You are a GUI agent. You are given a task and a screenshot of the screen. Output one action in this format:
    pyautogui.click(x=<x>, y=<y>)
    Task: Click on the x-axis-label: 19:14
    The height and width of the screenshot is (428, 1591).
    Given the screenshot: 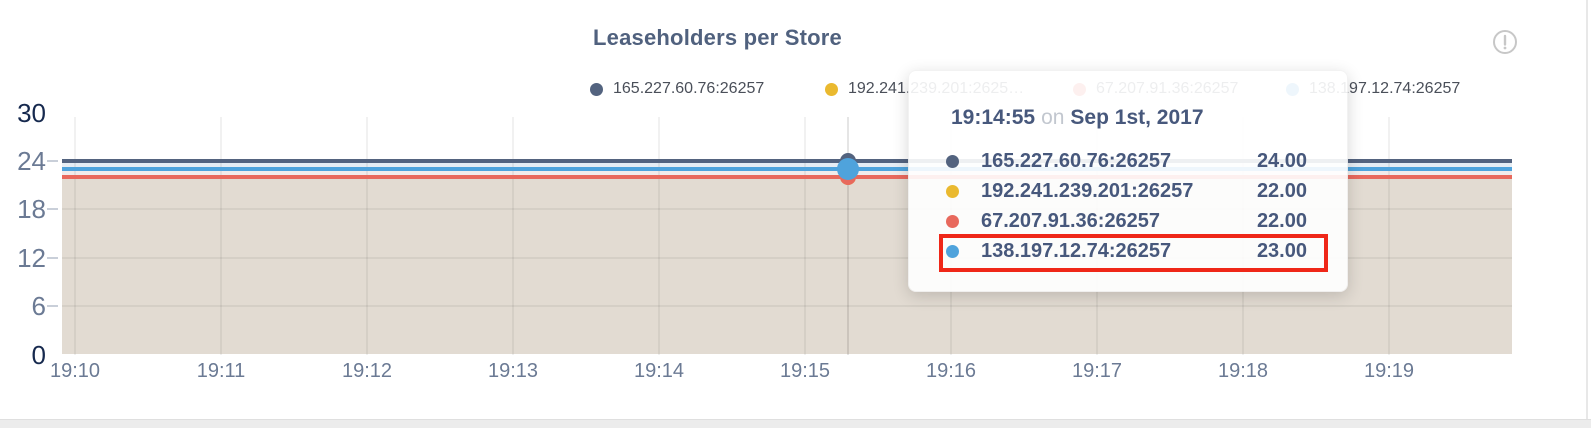 What is the action you would take?
    pyautogui.click(x=659, y=371)
    